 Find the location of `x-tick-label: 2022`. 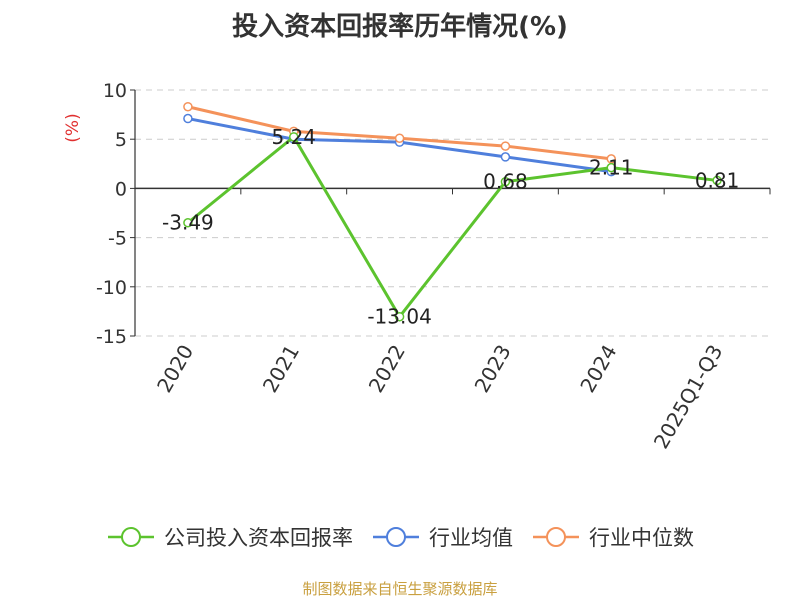

x-tick-label: 2022 is located at coordinates (387, 369).